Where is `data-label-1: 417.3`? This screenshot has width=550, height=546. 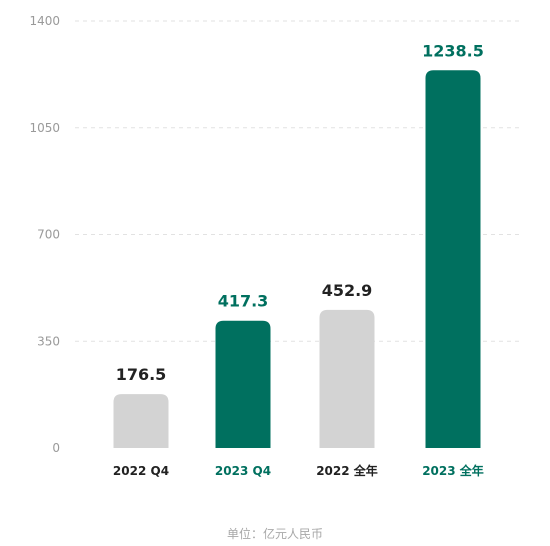 data-label-1: 417.3 is located at coordinates (243, 301).